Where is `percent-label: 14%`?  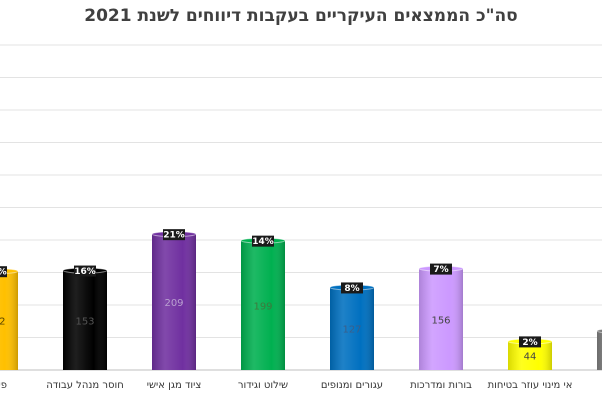 percent-label: 14% is located at coordinates (263, 242).